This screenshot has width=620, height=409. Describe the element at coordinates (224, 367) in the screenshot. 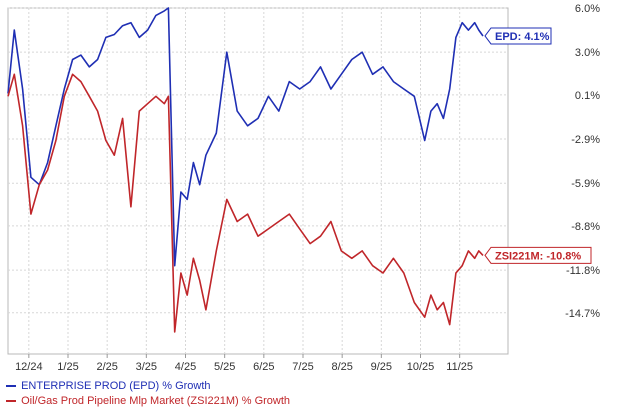

I see `x-tick-label: 5/25` at that location.